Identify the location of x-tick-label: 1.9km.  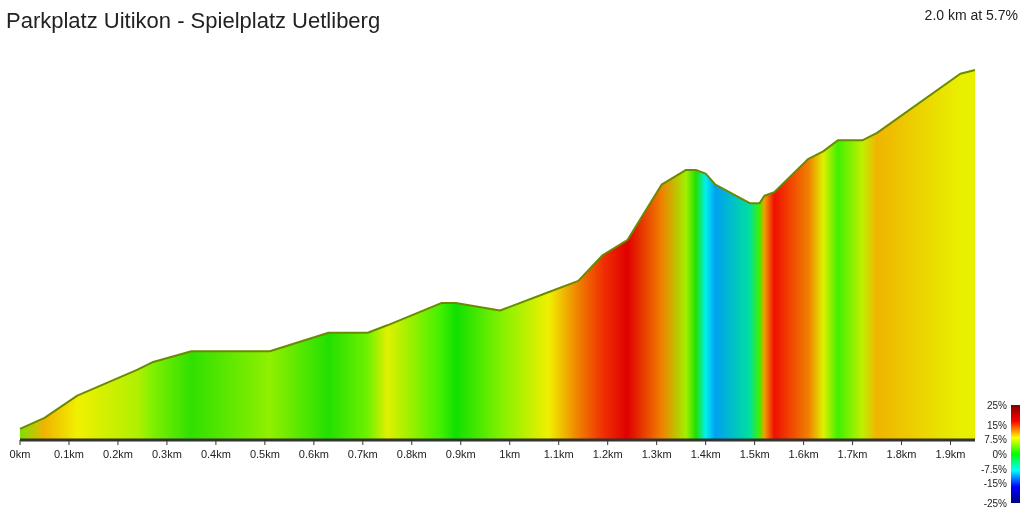
(950, 454).